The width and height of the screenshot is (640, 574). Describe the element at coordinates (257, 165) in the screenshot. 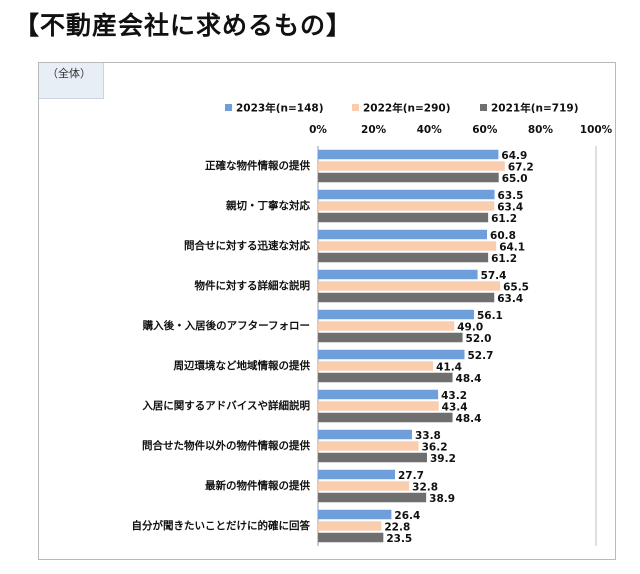

I see `category-label-1: 正確な物件情報の提供` at that location.